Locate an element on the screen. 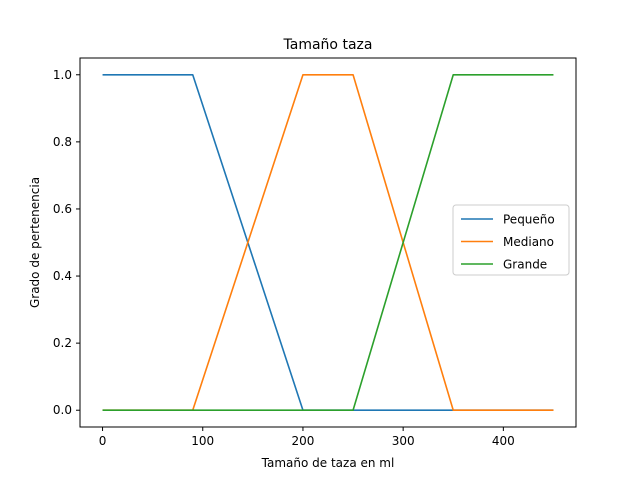  y-tick-label: 0.4 is located at coordinates (62, 276).